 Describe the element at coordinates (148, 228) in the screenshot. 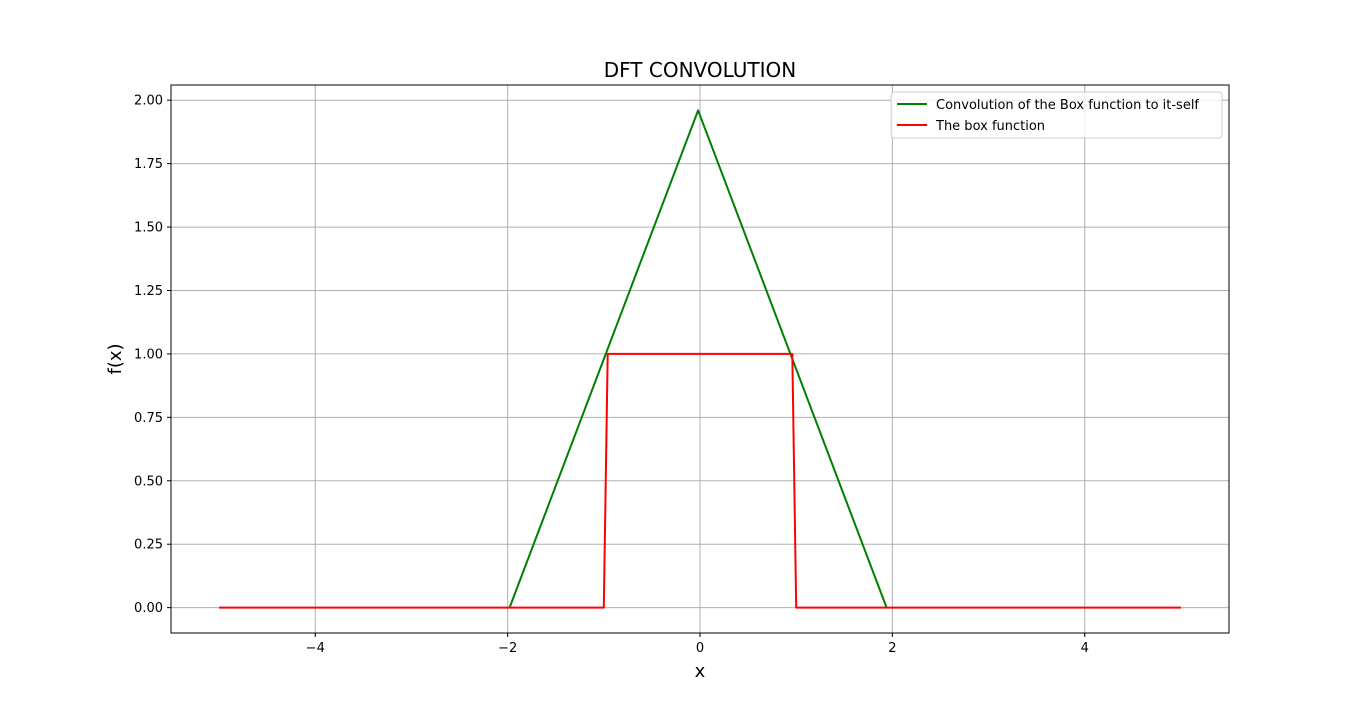

I see `y-tick-label: 1.50` at that location.